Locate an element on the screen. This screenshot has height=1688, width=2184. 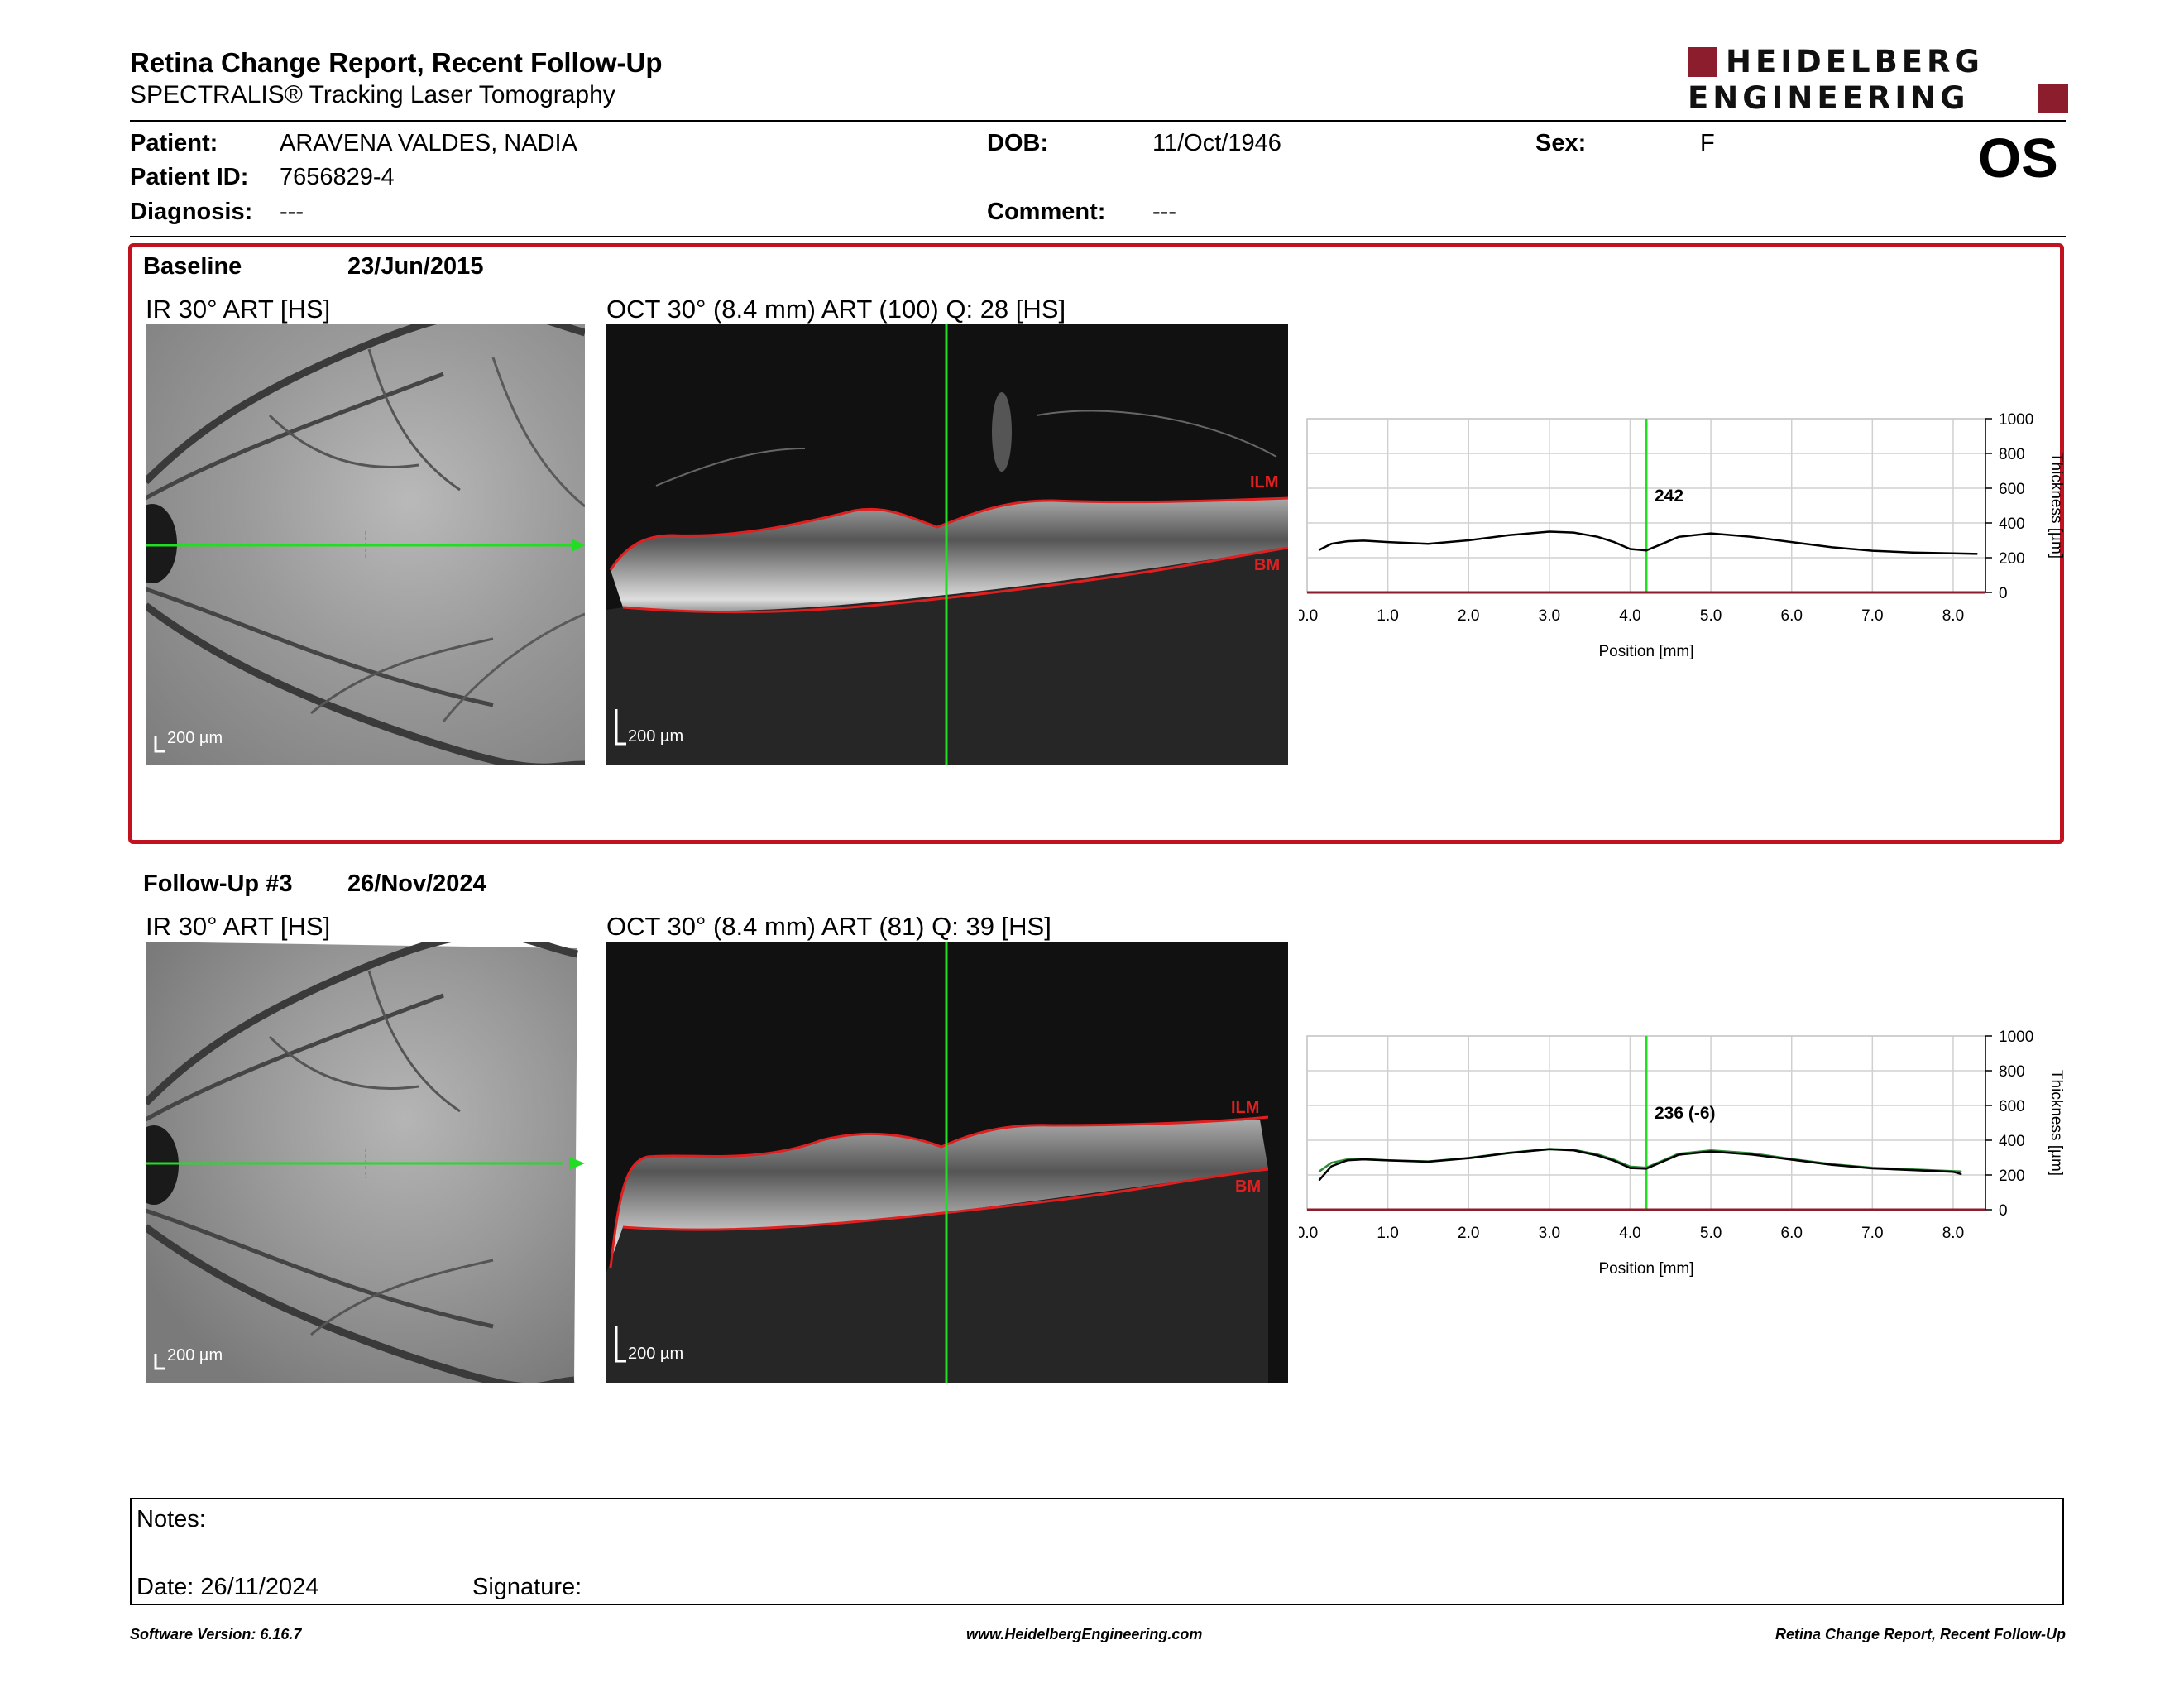
heidelberg-logo: HEIDELBERG ENGINEERING is located at coordinates (1878, 81).